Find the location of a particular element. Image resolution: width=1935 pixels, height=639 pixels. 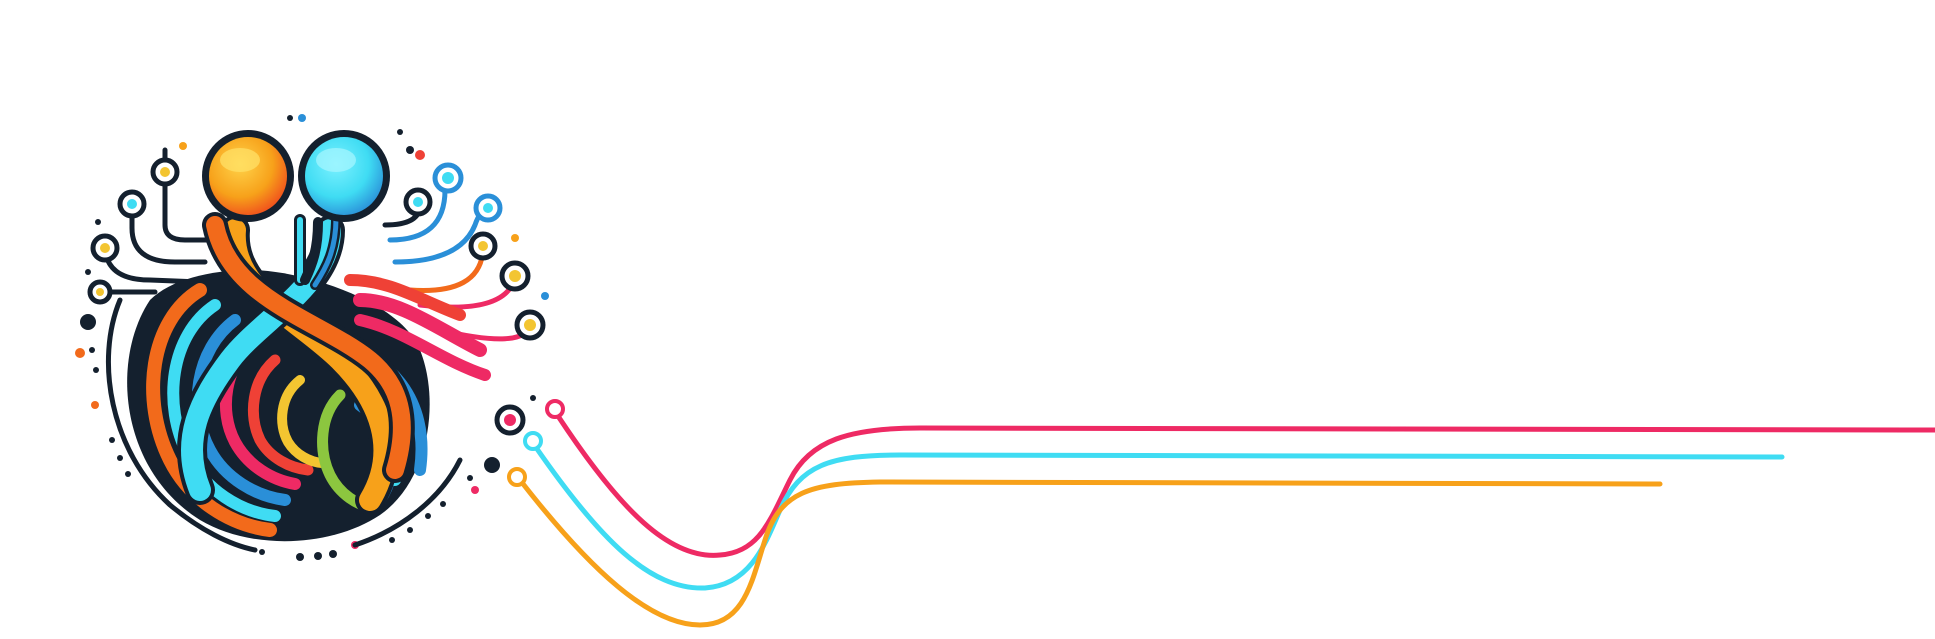

cyan-head is located at coordinates (344, 176).